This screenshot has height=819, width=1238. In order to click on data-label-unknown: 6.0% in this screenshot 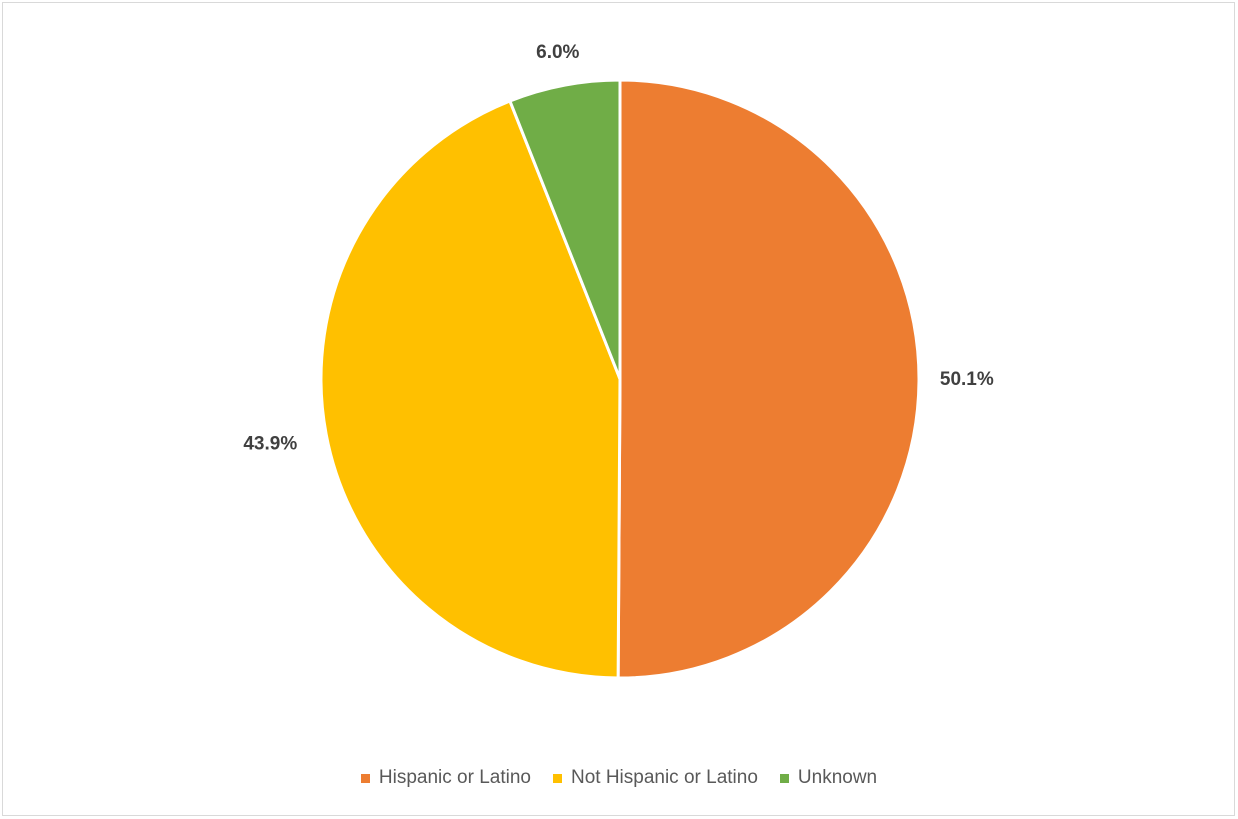, I will do `click(557, 52)`.